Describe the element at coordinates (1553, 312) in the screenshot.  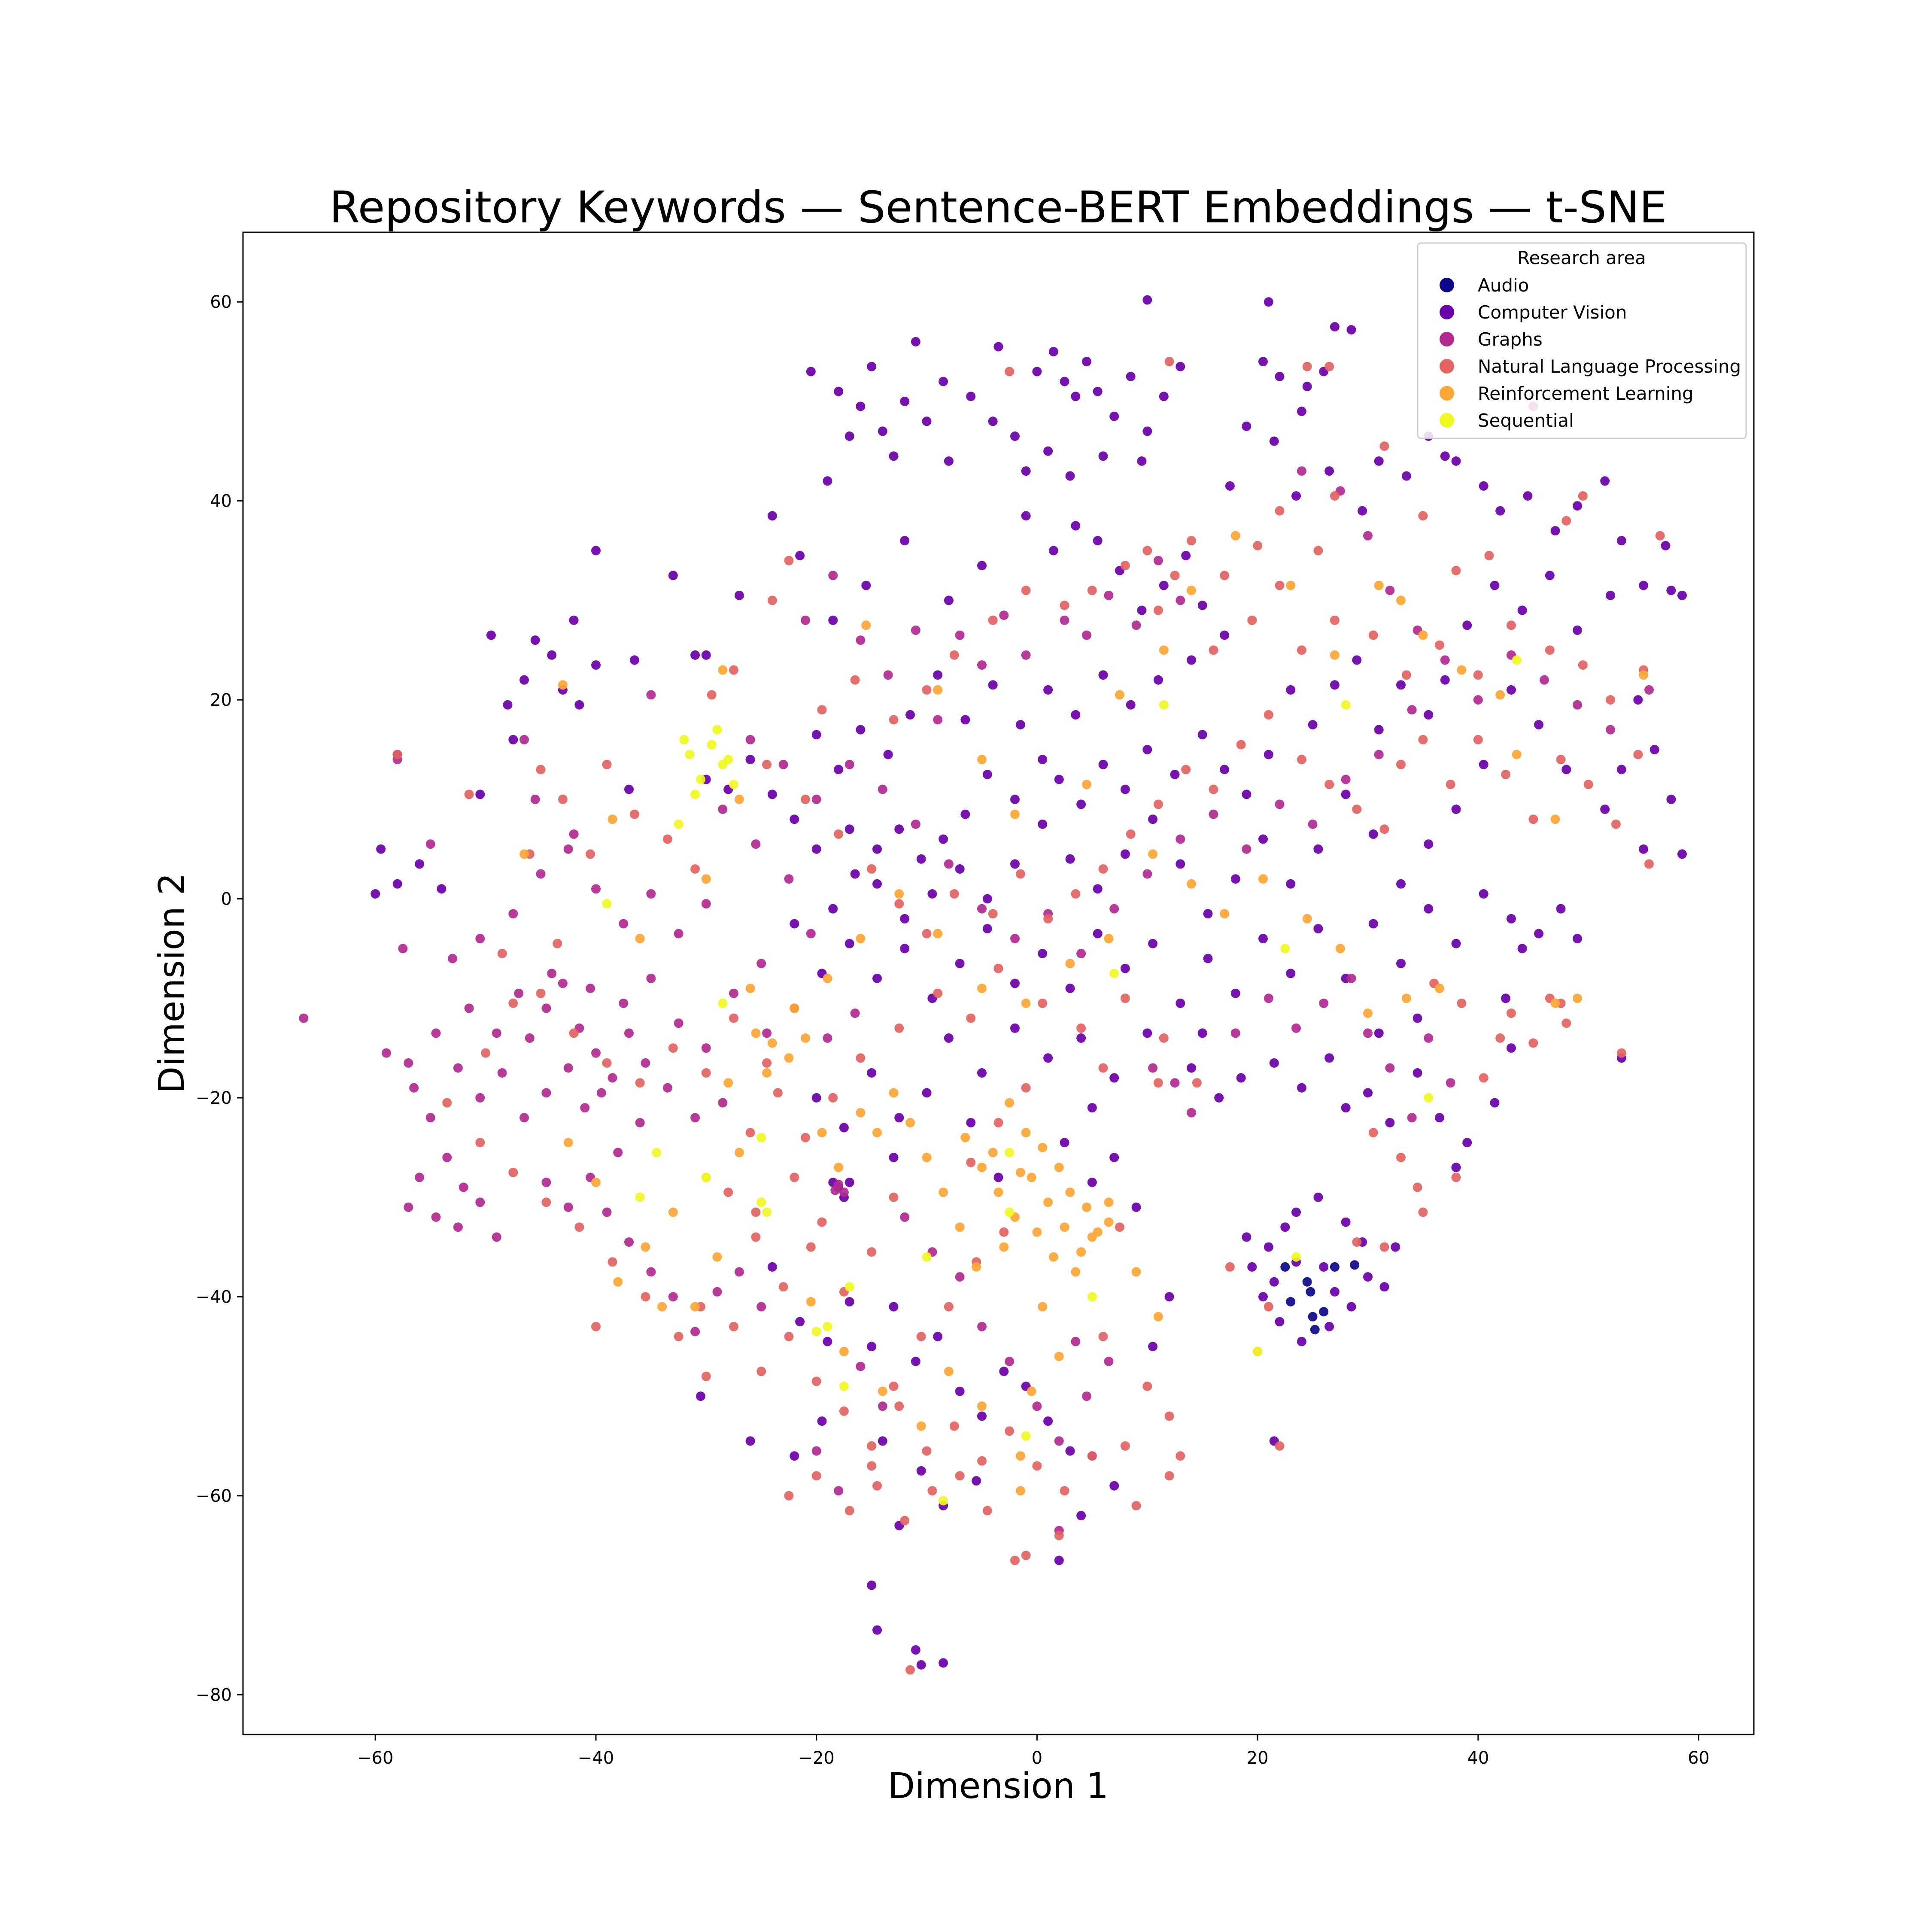
I see `legend-label: Computer Vision` at that location.